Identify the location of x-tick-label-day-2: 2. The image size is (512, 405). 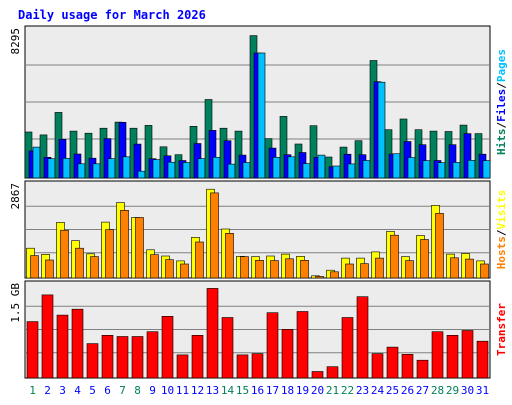
(47, 390).